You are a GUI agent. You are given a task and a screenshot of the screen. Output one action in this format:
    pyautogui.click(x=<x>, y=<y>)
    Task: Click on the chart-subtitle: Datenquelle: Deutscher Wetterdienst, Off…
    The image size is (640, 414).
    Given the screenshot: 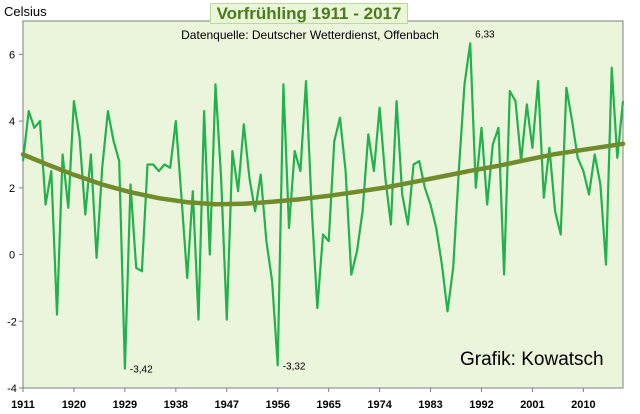 What is the action you would take?
    pyautogui.click(x=310, y=35)
    